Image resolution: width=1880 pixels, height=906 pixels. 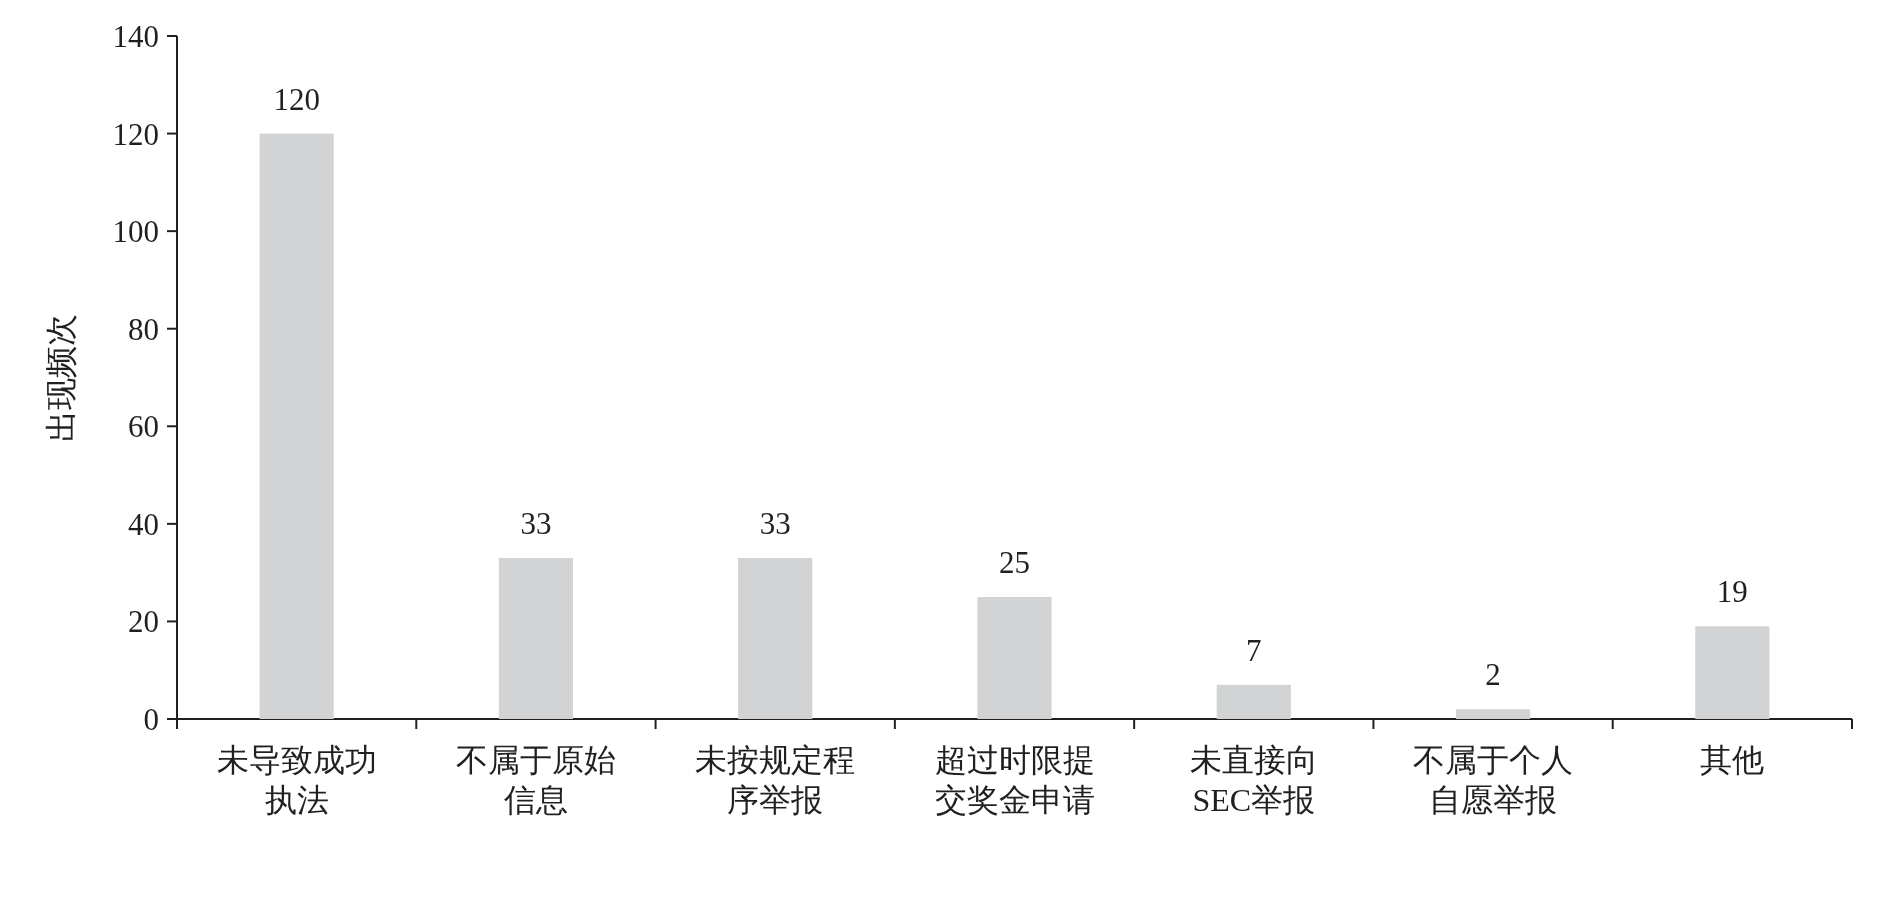 What do you see at coordinates (1732, 760) in the screenshot?
I see `x-tick-label: 其他` at bounding box center [1732, 760].